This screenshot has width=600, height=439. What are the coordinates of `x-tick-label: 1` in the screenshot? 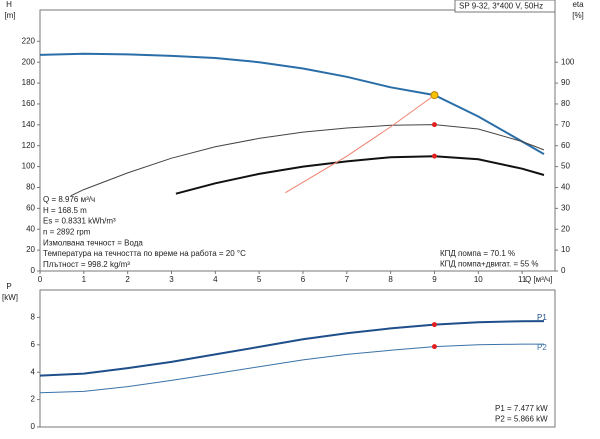 It's located at (84, 279).